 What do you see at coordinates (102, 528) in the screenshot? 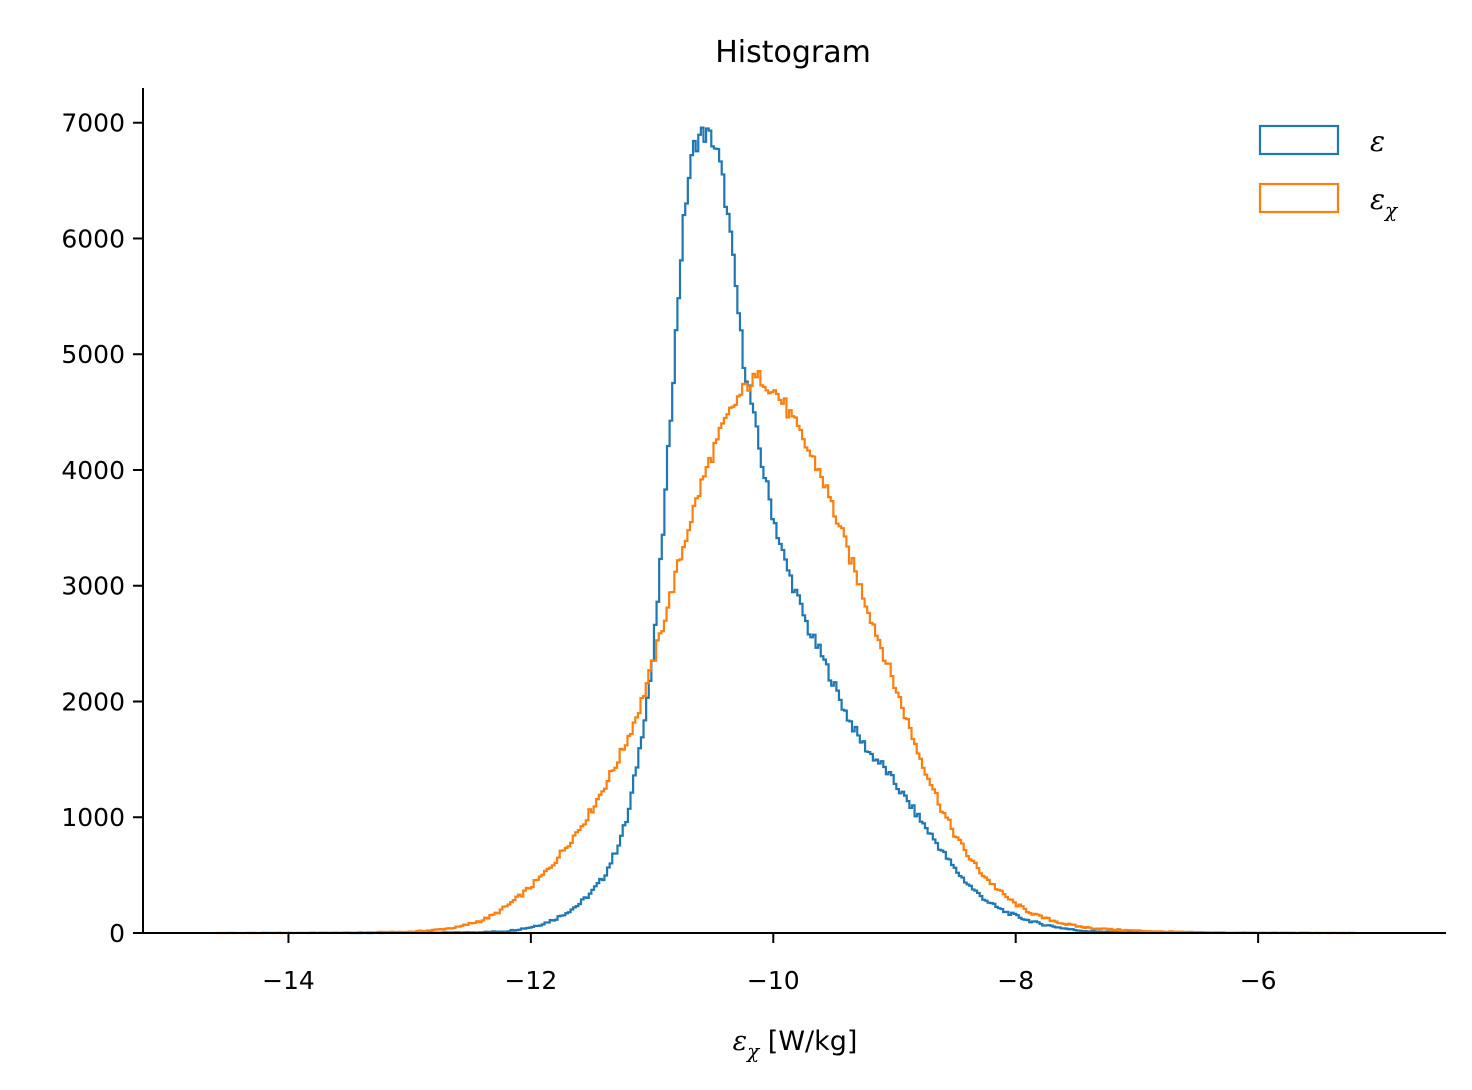
I see `y-ticks: 0 1000 2000 3000 4000 5000 6000 7000` at bounding box center [102, 528].